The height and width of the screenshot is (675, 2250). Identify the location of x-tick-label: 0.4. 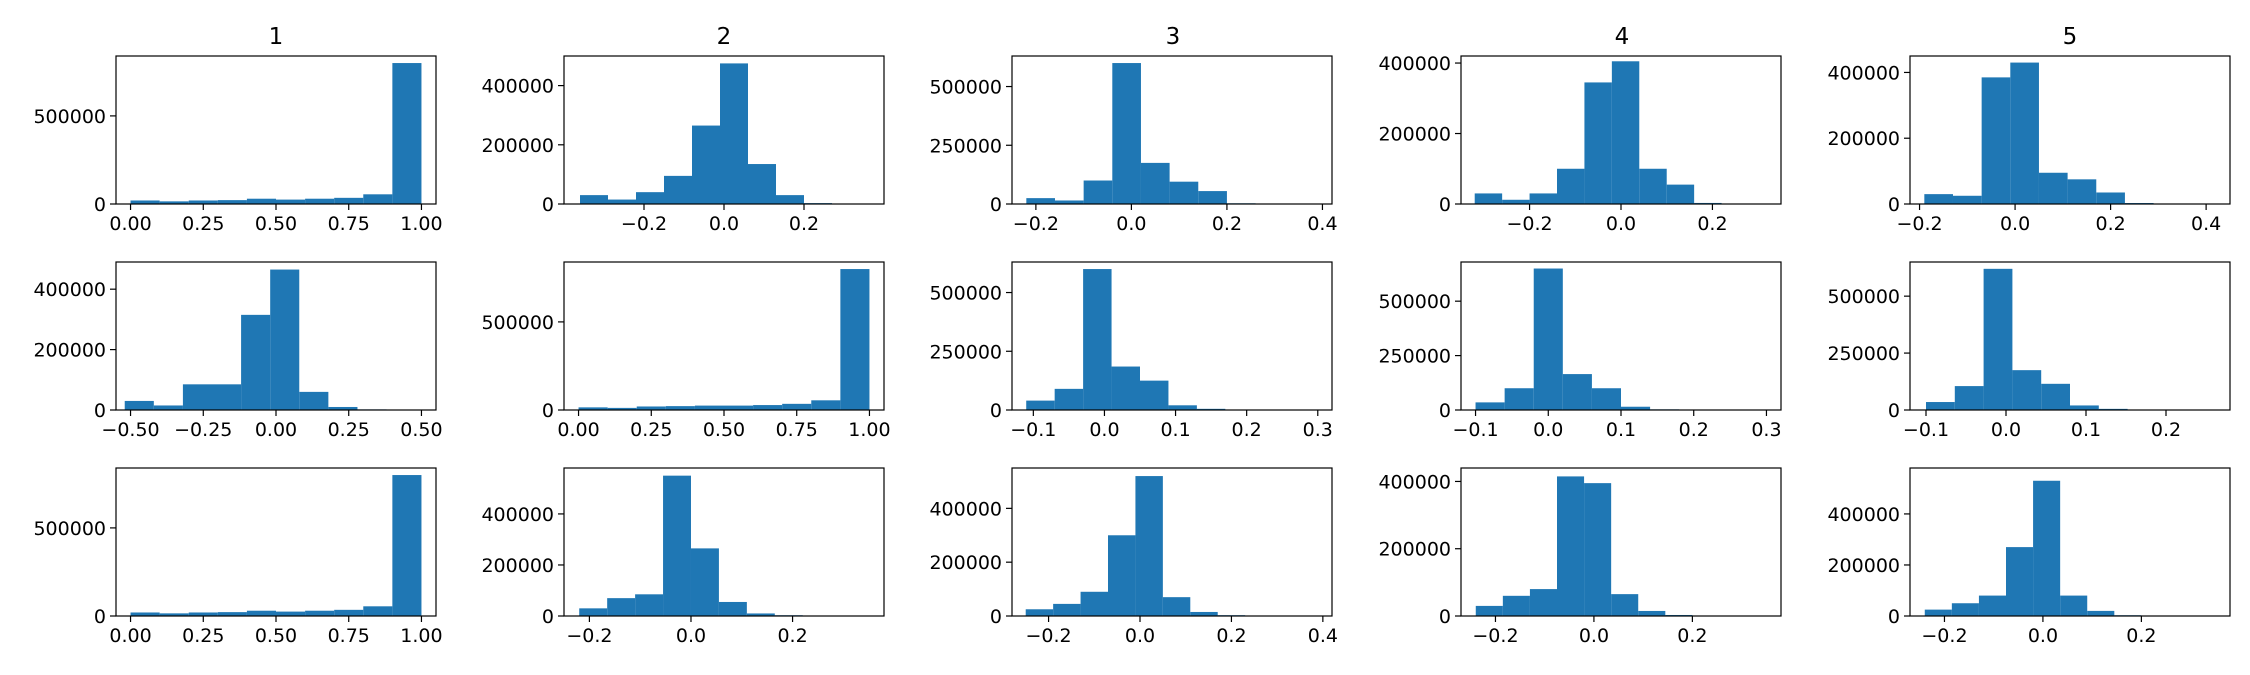
(2206, 224).